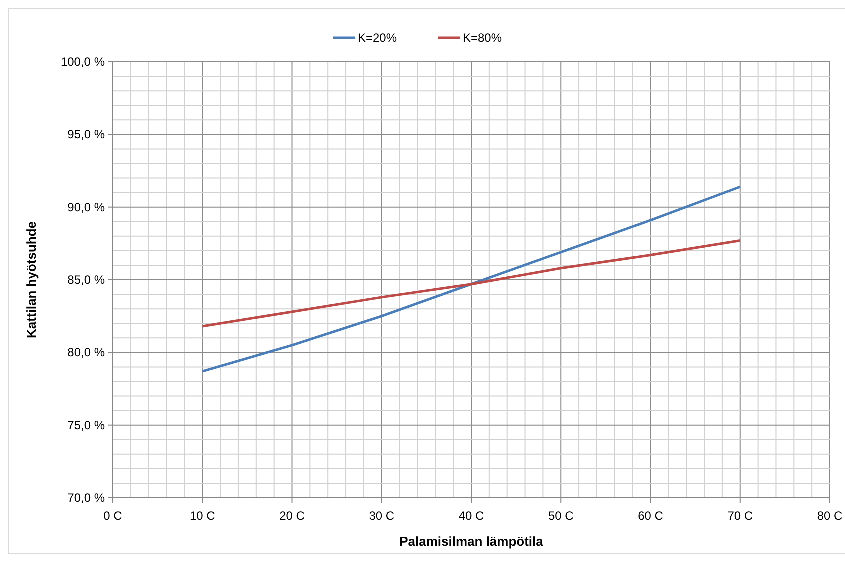  What do you see at coordinates (482, 38) in the screenshot?
I see `legend-label: K=80%` at bounding box center [482, 38].